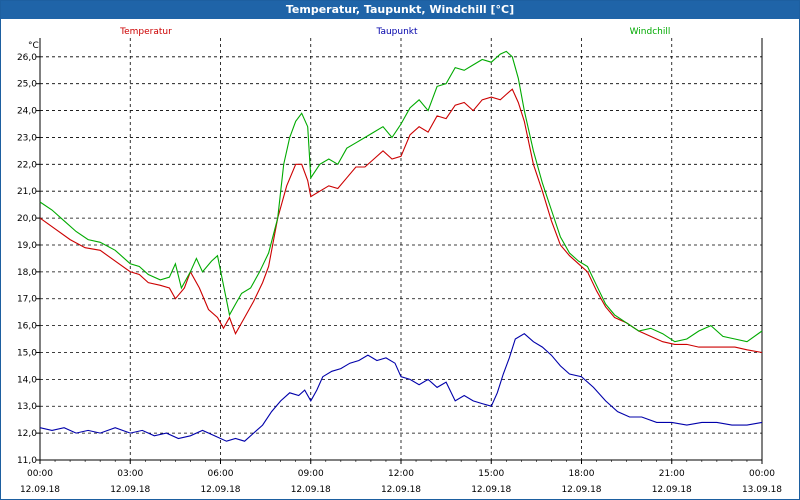 Image resolution: width=800 pixels, height=500 pixels. I want to click on y-tick-label: 17,0, so click(27, 300).